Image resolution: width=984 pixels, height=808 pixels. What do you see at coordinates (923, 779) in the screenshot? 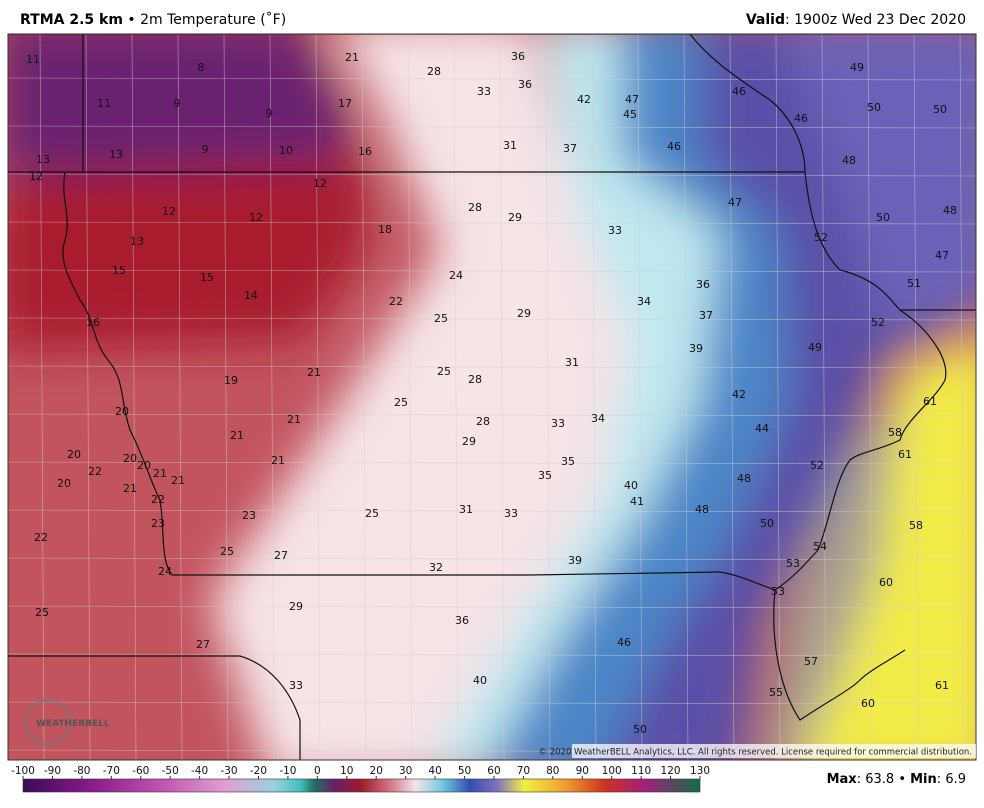
I see `min-label: Min` at bounding box center [923, 779].